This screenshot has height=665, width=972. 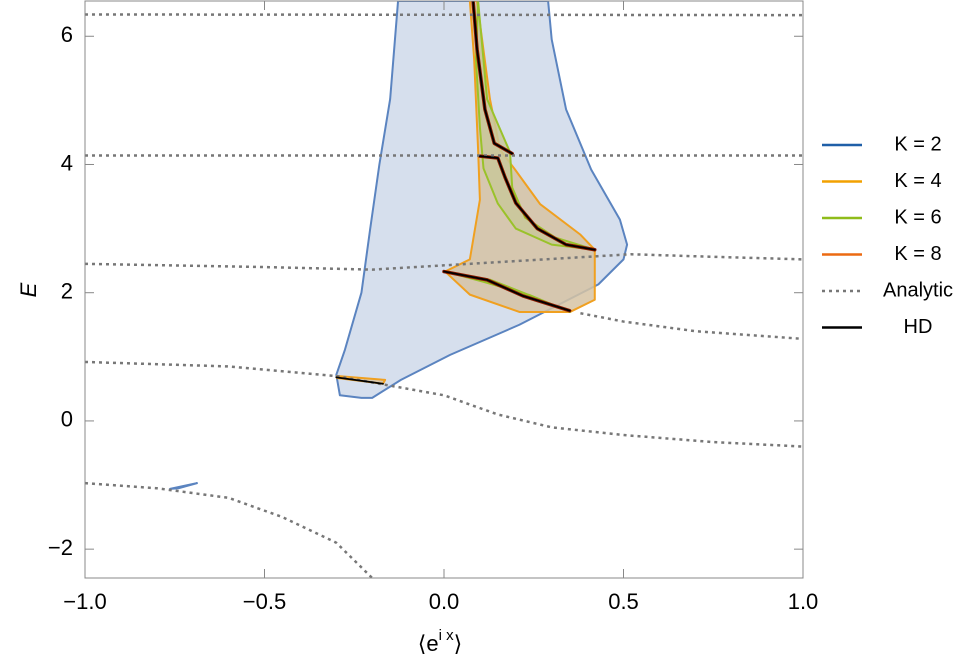 I want to click on legend-label: Analytic, so click(x=918, y=290).